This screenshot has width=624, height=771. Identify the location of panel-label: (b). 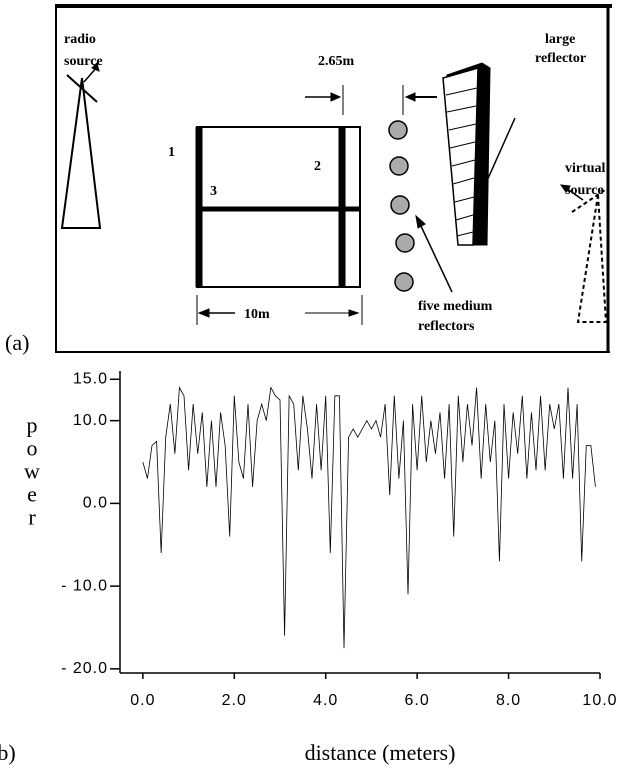
(8, 752).